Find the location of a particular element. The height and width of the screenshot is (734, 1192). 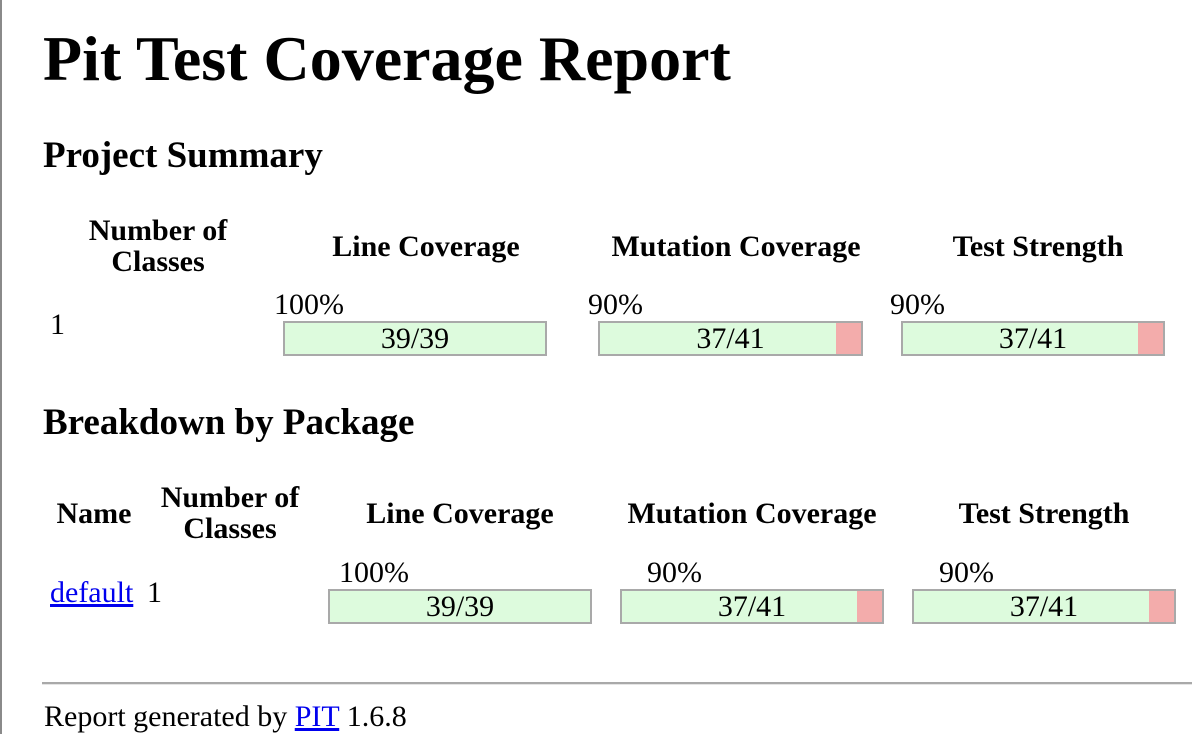

ps-line-ratio: 39/39 is located at coordinates (415, 338).